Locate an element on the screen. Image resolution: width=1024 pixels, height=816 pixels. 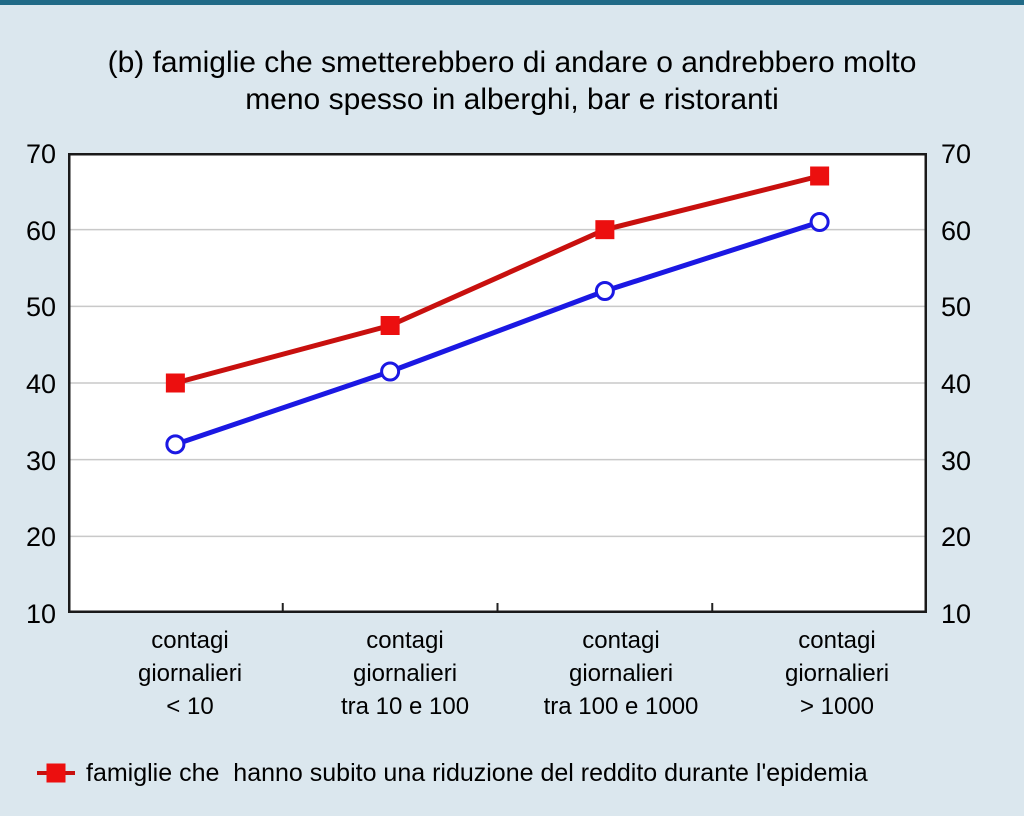
x-axis-label: contagi giornalieri < 10 is located at coordinates (190, 673).